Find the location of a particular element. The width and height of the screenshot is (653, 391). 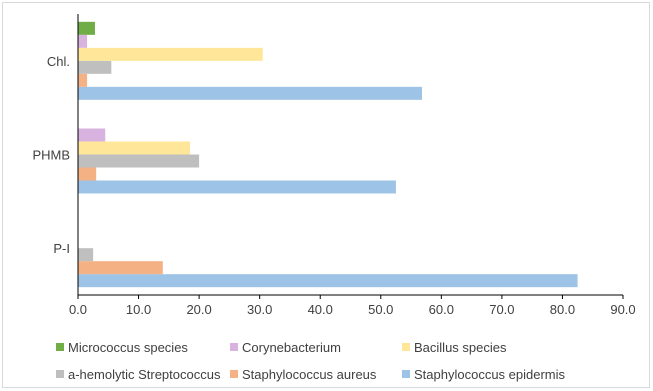

category-label: Chl. is located at coordinates (58, 61).